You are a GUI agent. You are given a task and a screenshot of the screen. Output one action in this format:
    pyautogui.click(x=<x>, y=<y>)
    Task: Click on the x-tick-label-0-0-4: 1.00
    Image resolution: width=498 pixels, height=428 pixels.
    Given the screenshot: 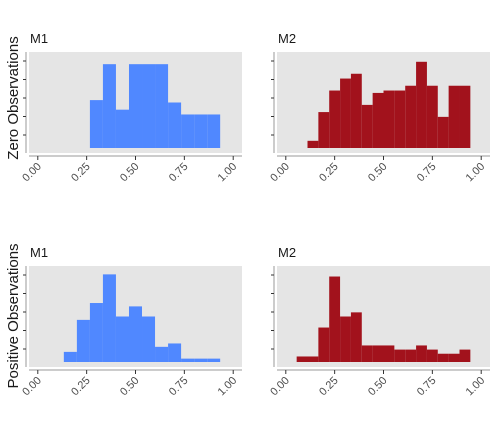 What is the action you would take?
    pyautogui.click(x=228, y=173)
    